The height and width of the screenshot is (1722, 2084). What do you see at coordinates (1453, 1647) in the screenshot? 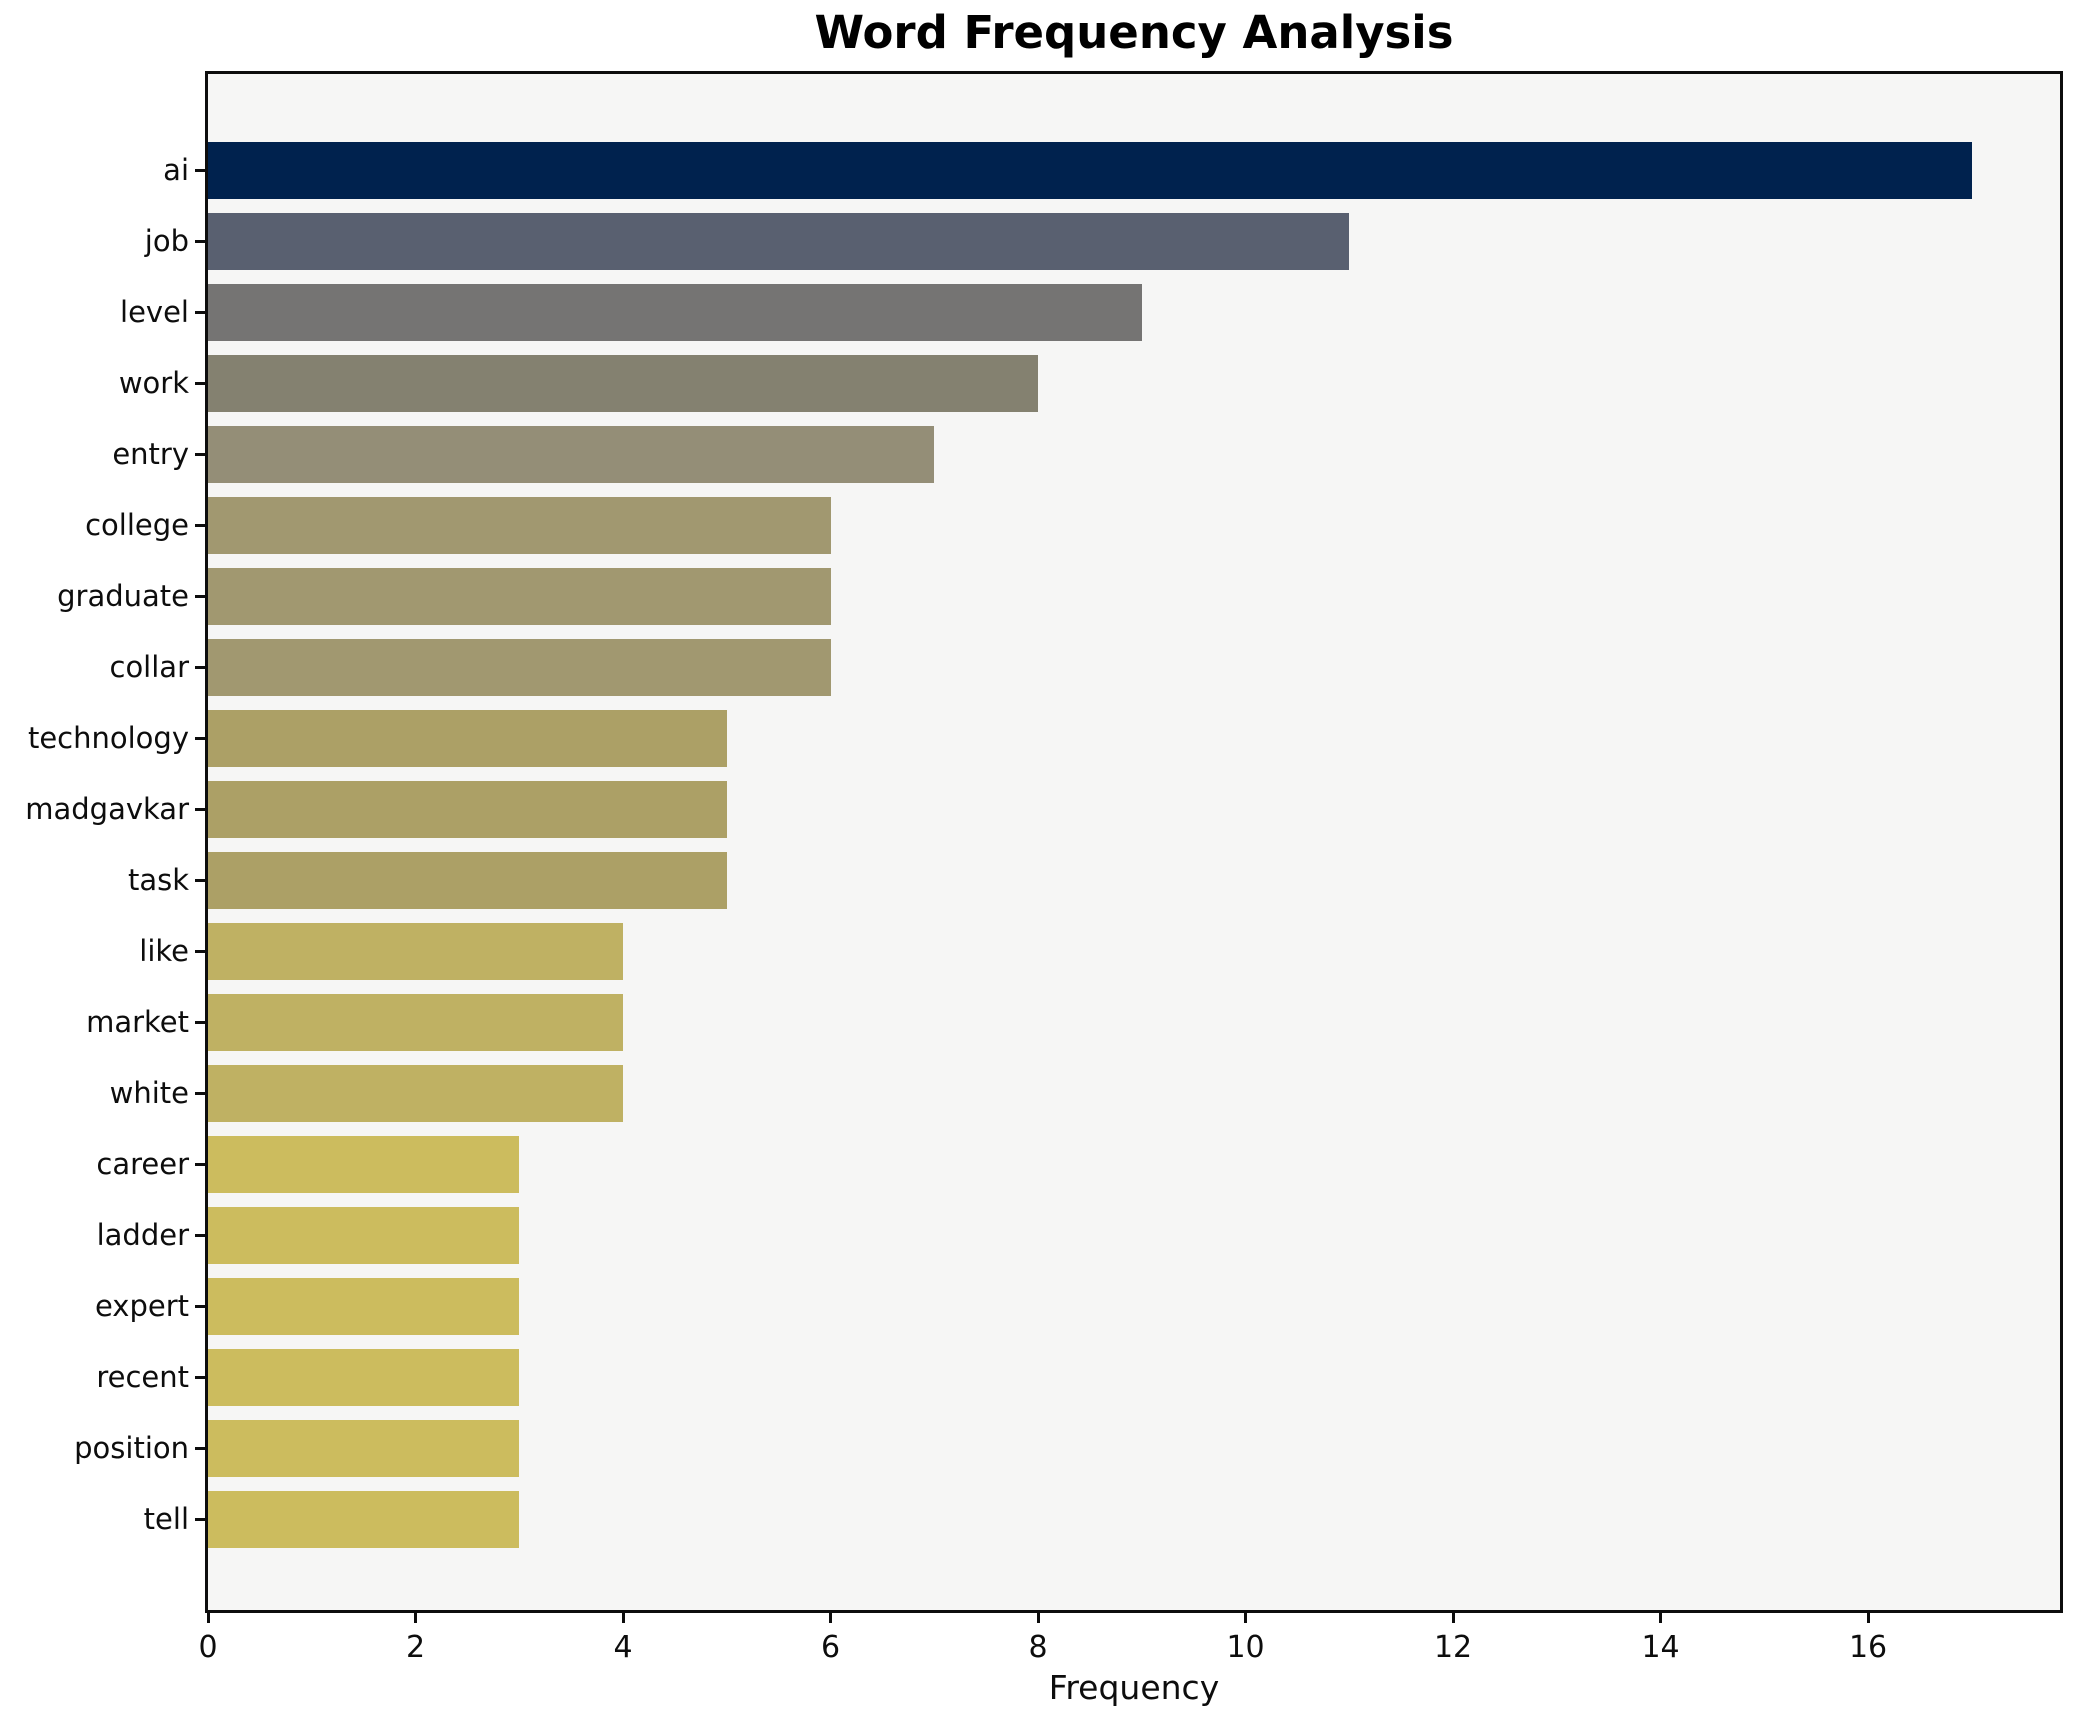
I see `x-tick-label-12: 12` at bounding box center [1453, 1647].